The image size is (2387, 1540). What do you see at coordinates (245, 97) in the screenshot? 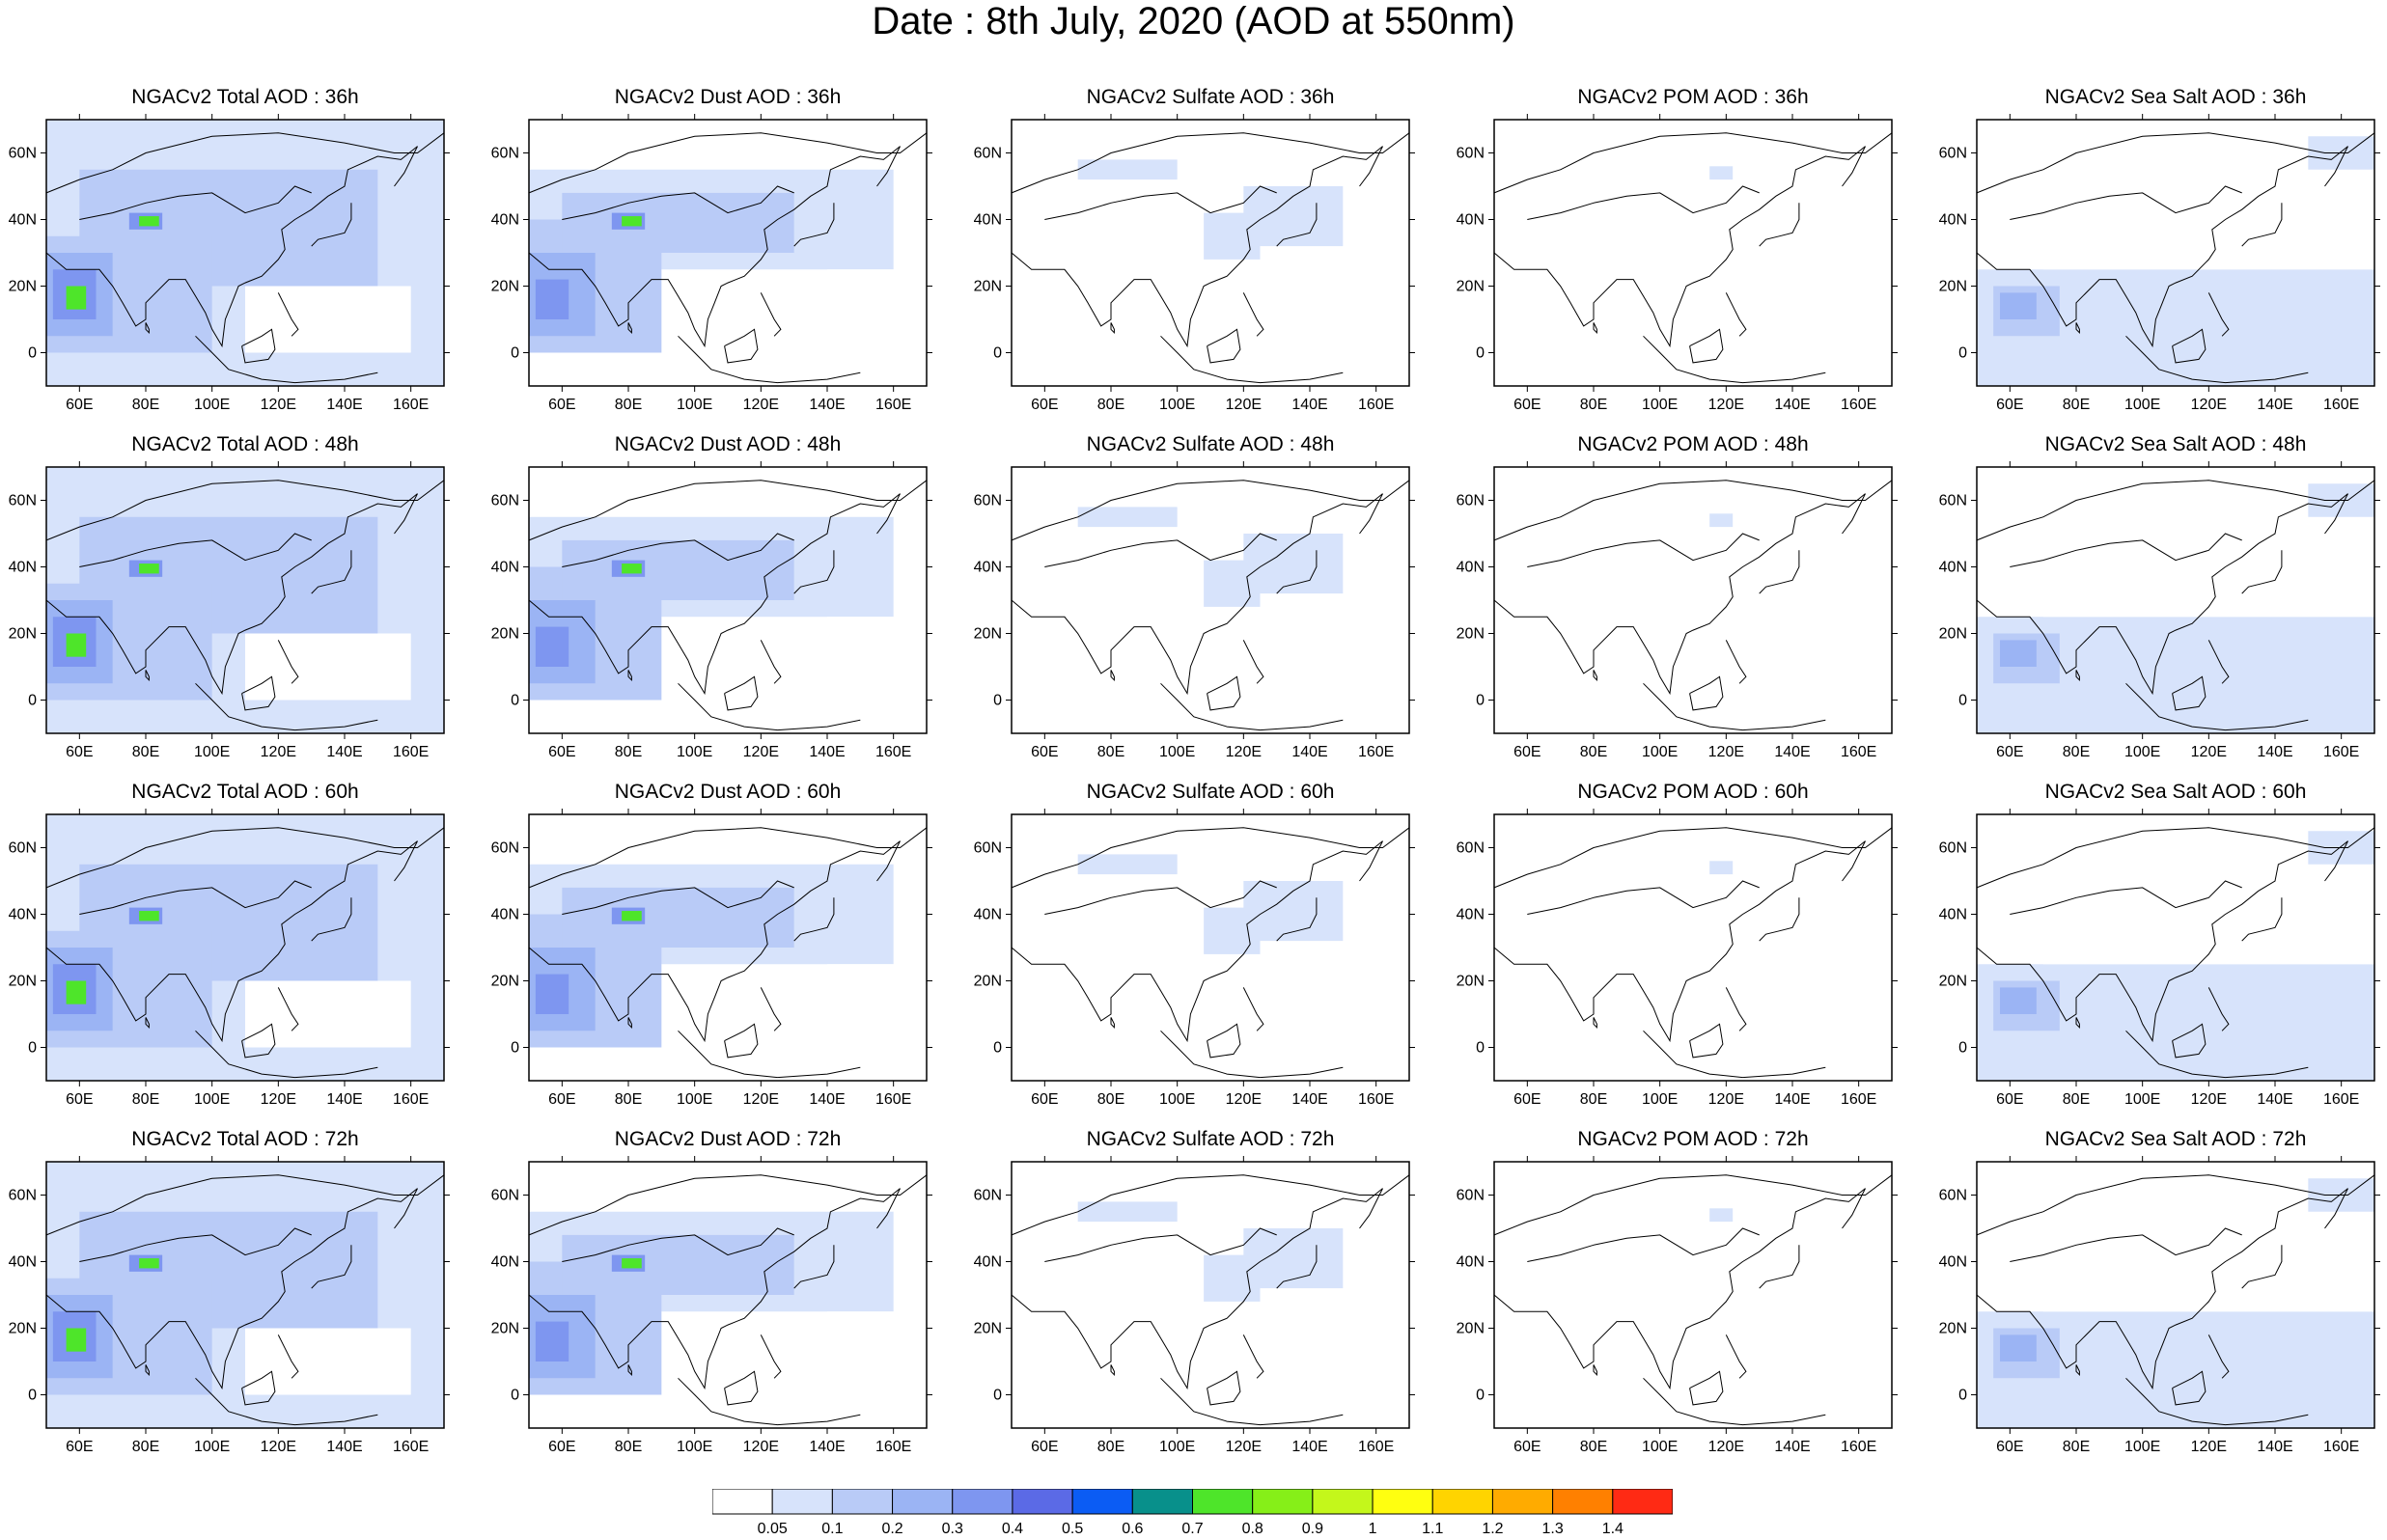
I see `panel-title: NGACv2 Total AOD : 36h` at bounding box center [245, 97].